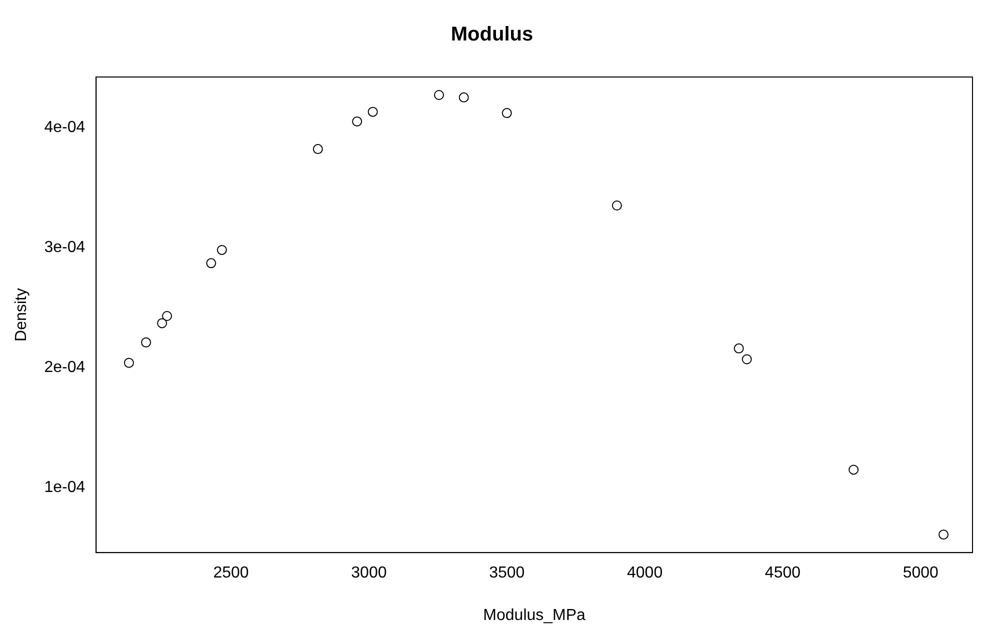  I want to click on y-axis-title: Density, so click(21, 315).